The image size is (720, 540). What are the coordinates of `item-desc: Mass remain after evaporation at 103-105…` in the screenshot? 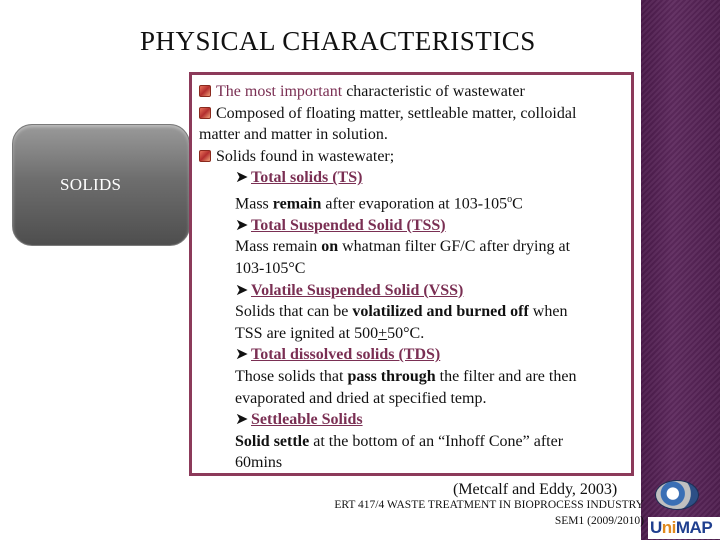 It's located at (414, 202).